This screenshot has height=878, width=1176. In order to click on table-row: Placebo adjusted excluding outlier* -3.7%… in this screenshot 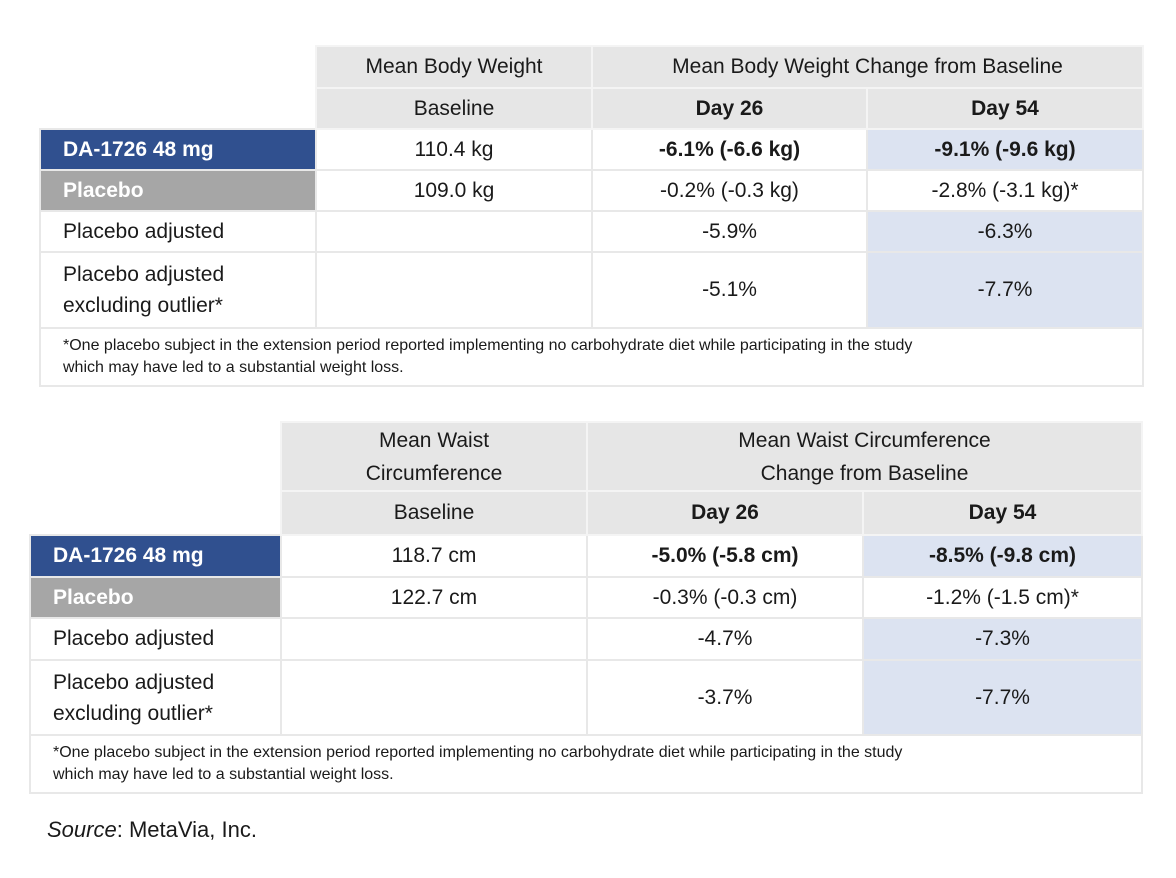, I will do `click(586, 697)`.